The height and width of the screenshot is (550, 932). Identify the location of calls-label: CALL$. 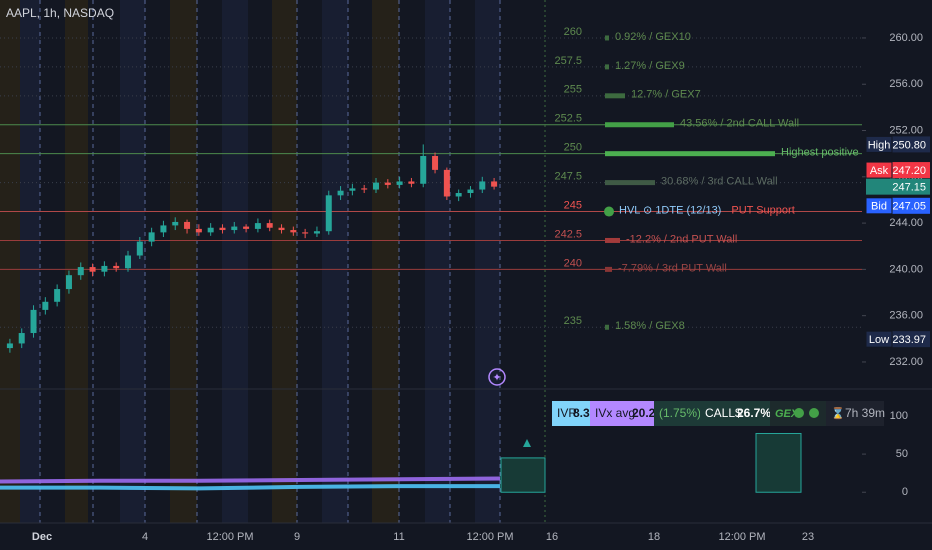
(723, 413).